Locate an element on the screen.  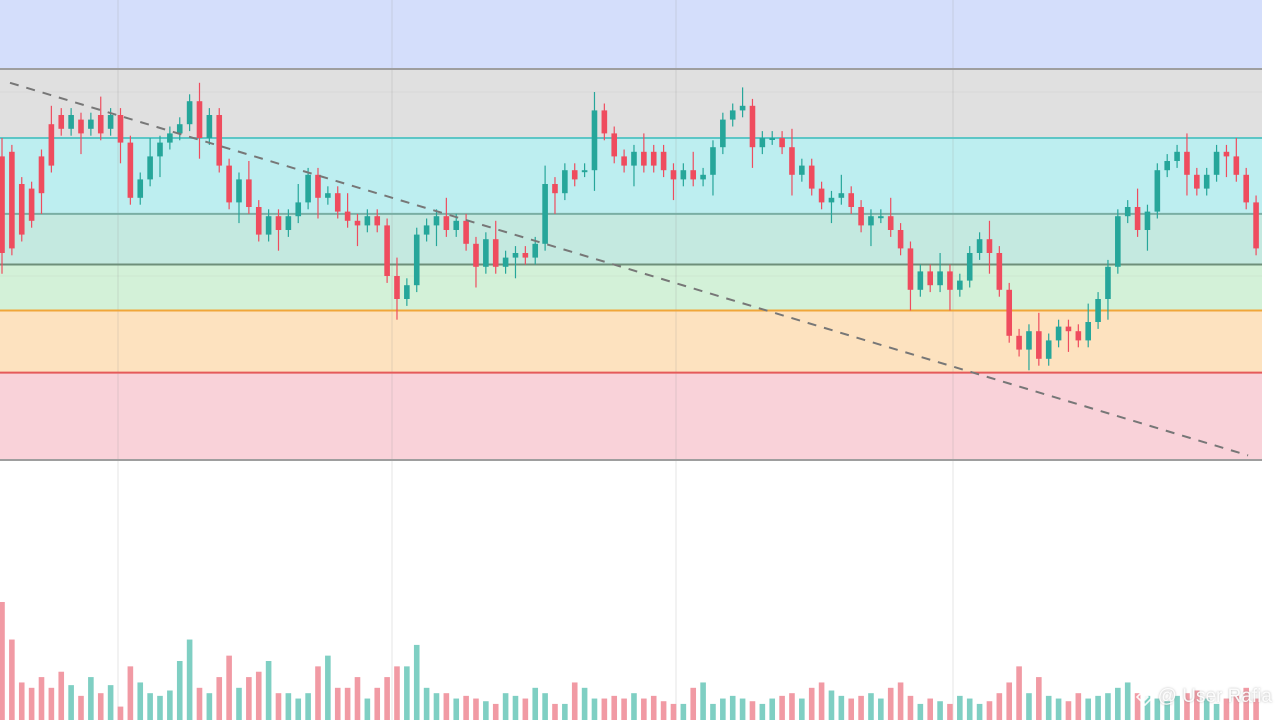
watermark: @ User Rafia is located at coordinates (1203, 697).